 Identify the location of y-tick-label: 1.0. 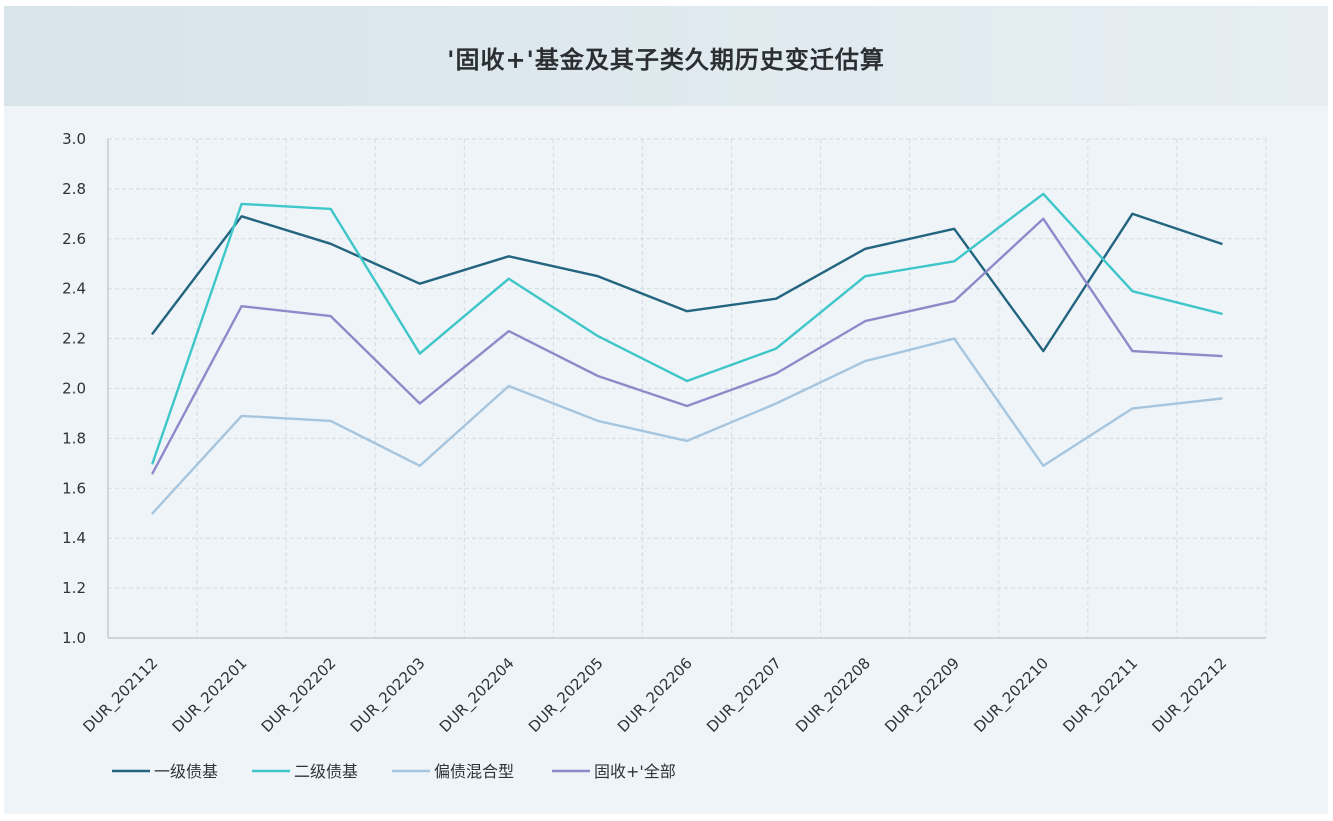
(74, 638).